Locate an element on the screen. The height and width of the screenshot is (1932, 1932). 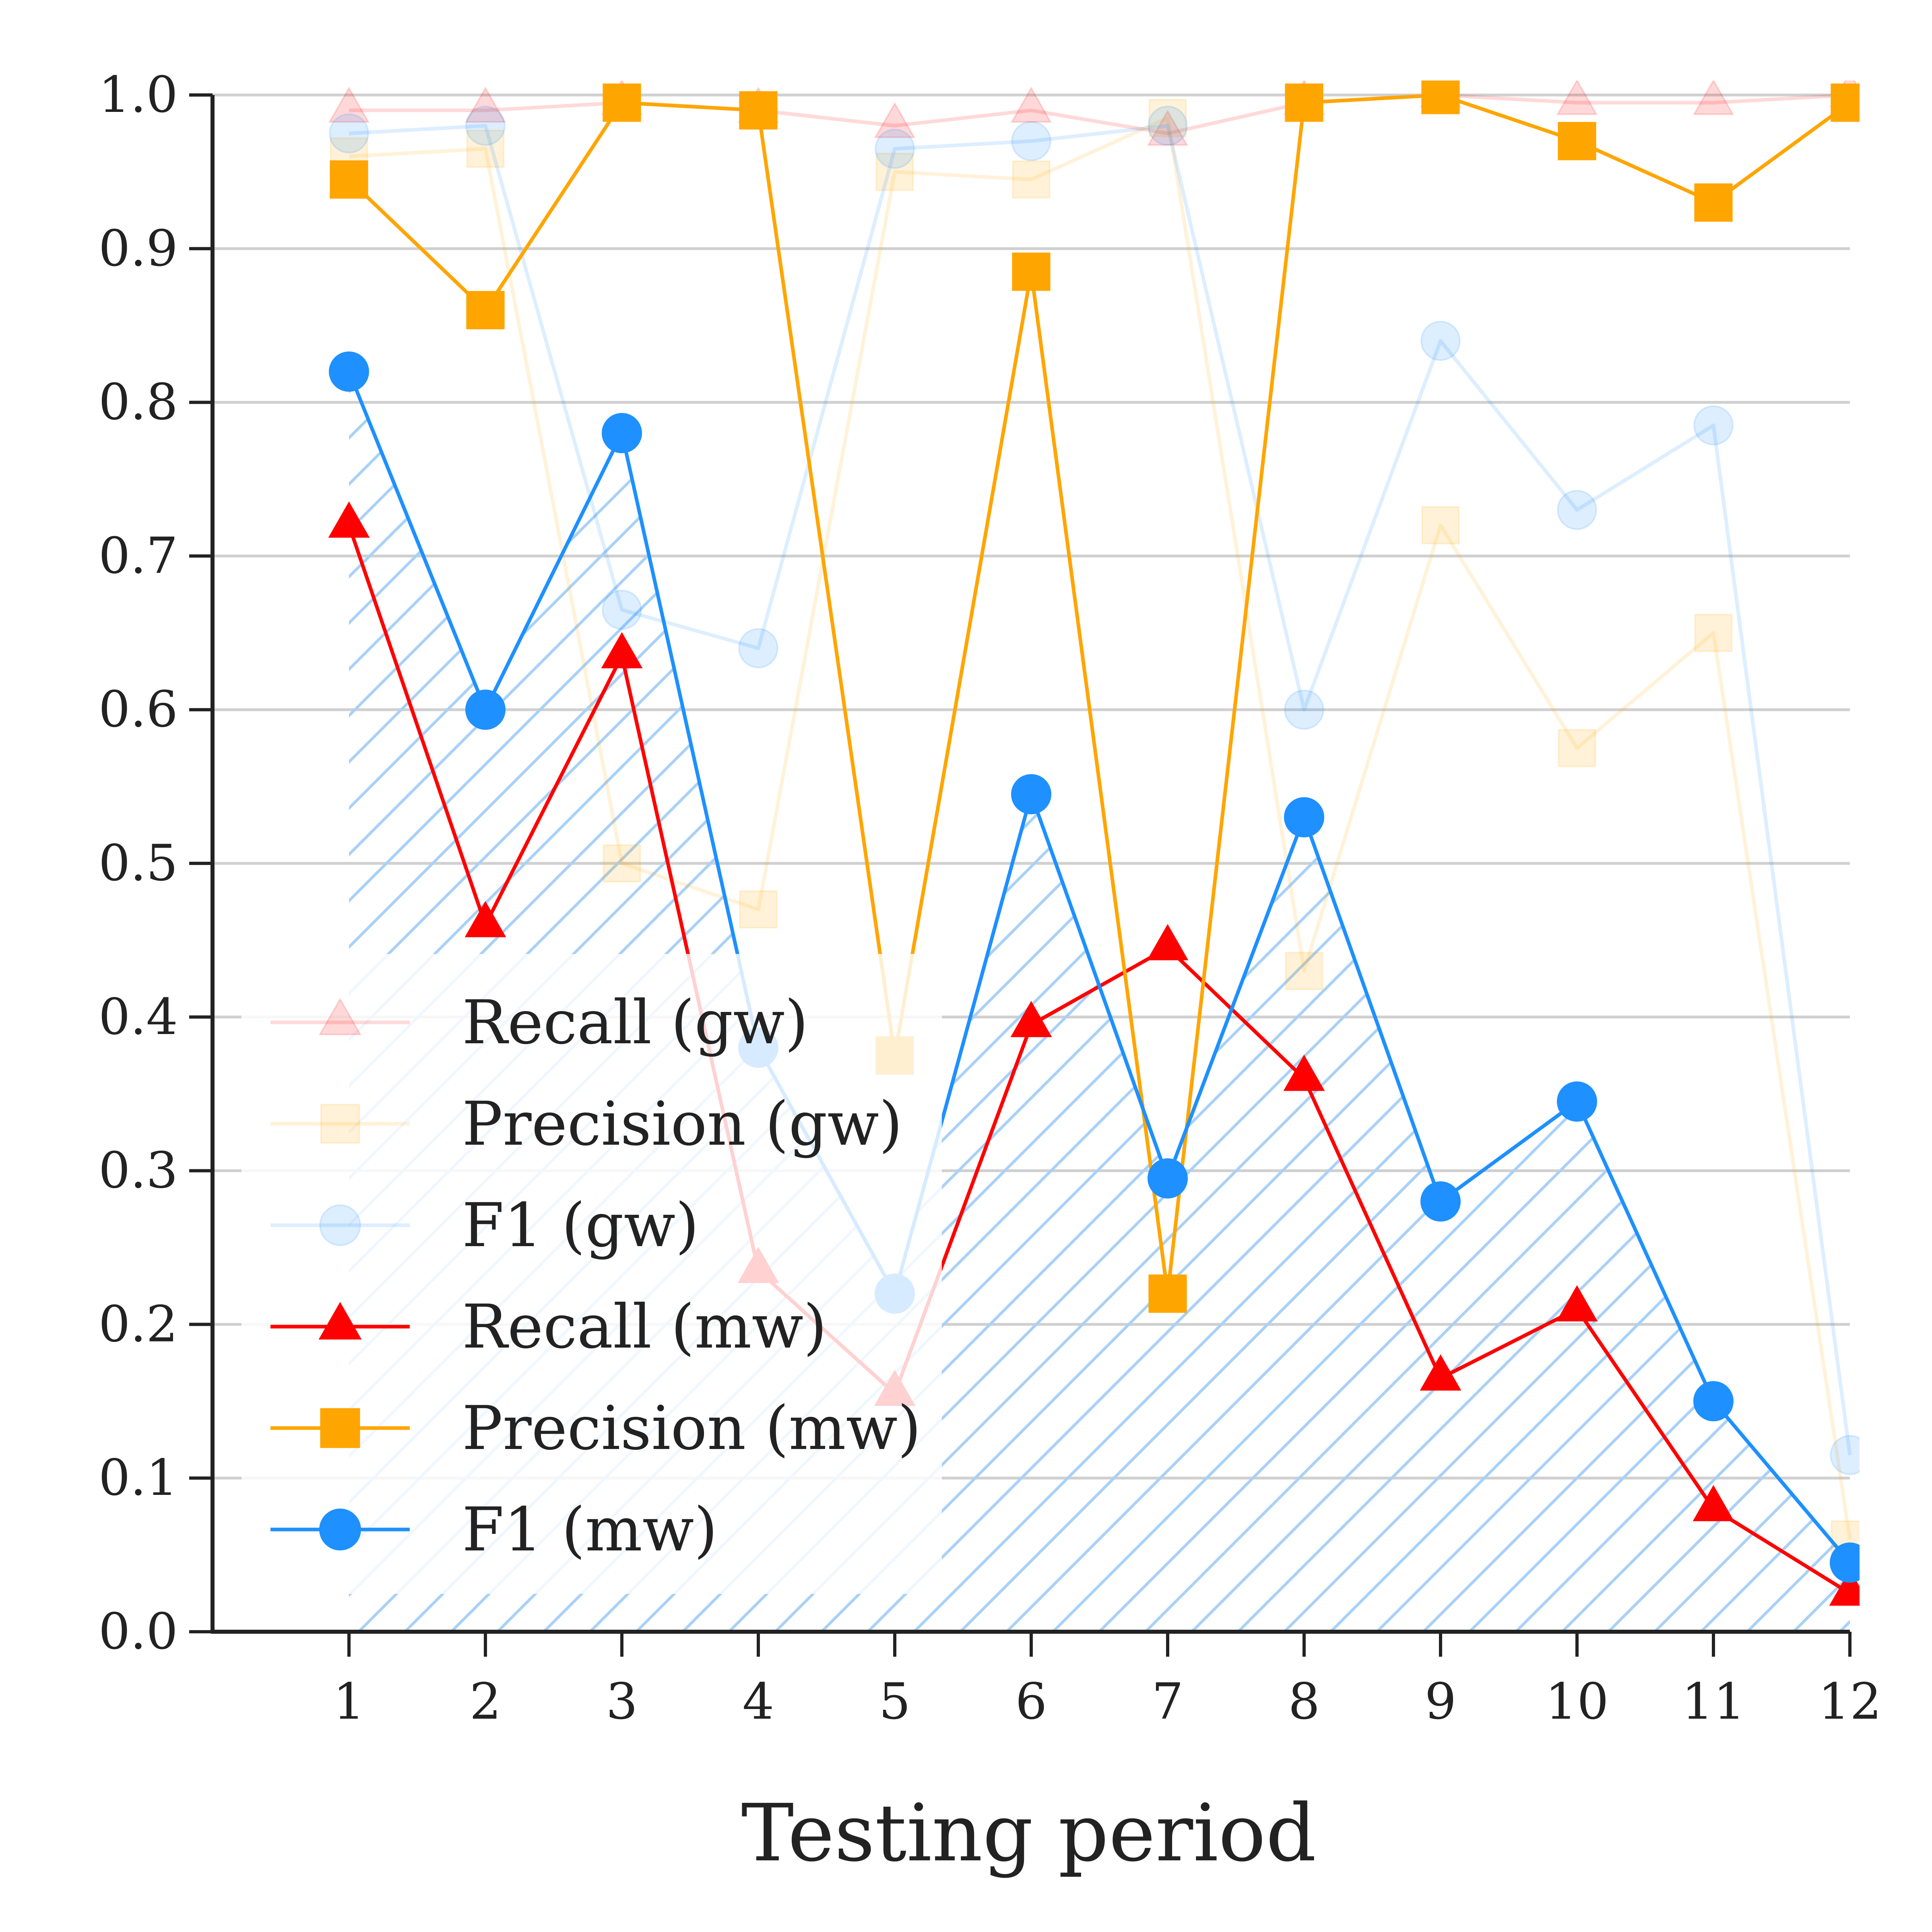
x-tick-label-7: 7 is located at coordinates (1168, 1702).